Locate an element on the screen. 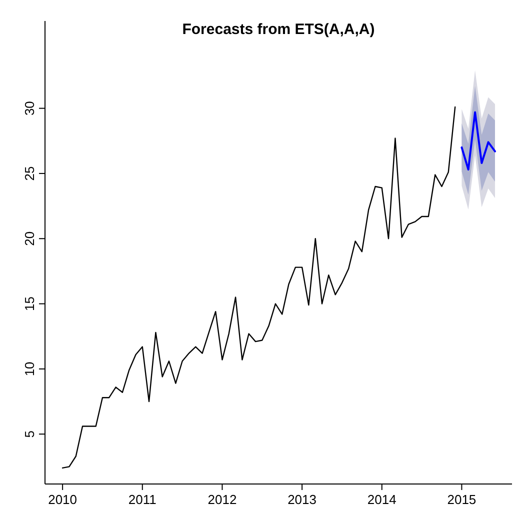 This screenshot has width=518, height=518. x-tick-label: 2011 is located at coordinates (142, 499).